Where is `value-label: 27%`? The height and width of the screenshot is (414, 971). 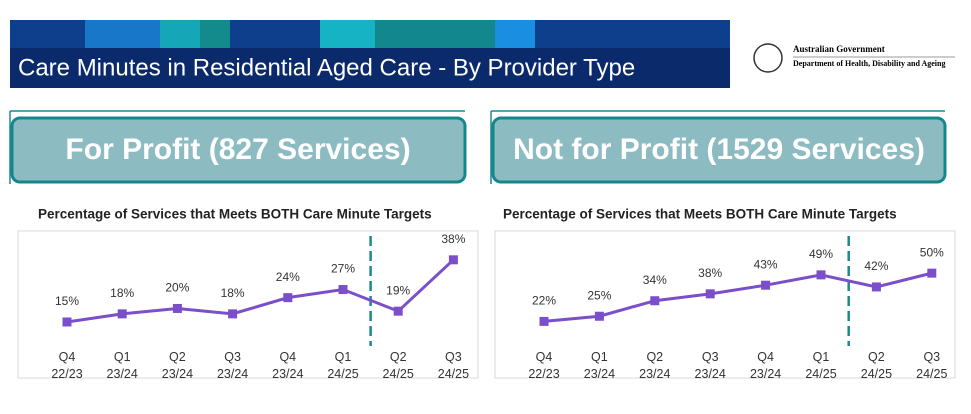
value-label: 27% is located at coordinates (343, 269).